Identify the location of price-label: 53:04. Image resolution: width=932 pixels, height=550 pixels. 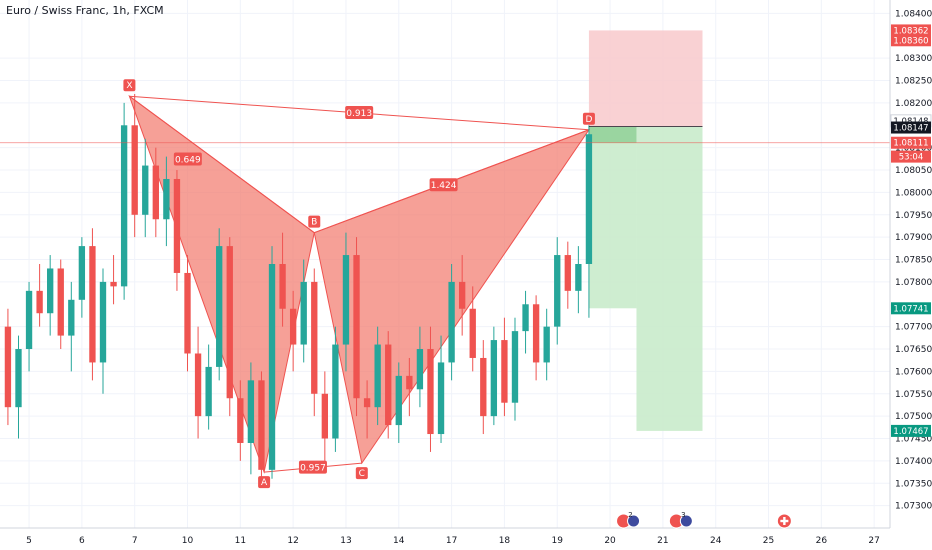
(911, 158).